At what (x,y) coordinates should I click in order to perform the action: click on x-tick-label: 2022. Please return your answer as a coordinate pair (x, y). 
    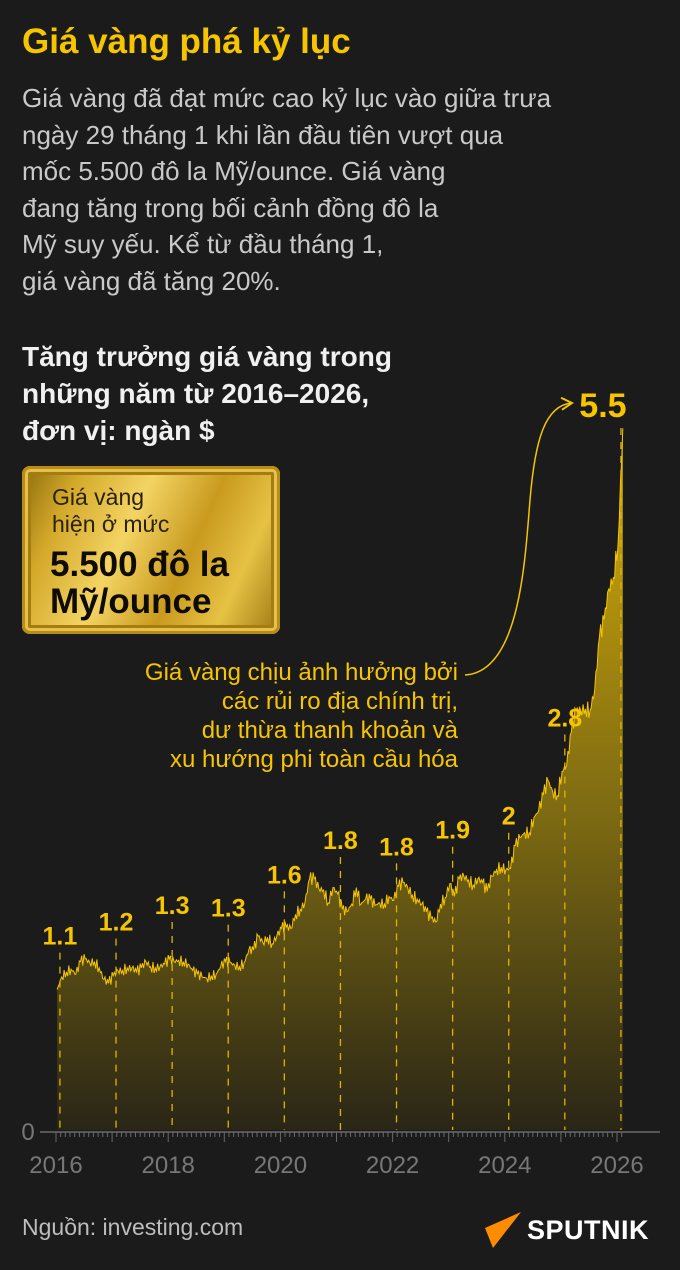
    Looking at the image, I should click on (392, 1165).